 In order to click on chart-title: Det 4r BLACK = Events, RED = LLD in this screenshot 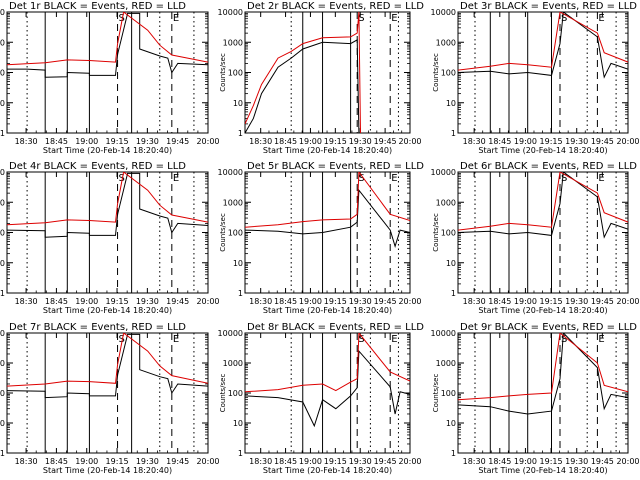, I will do `click(97, 166)`.